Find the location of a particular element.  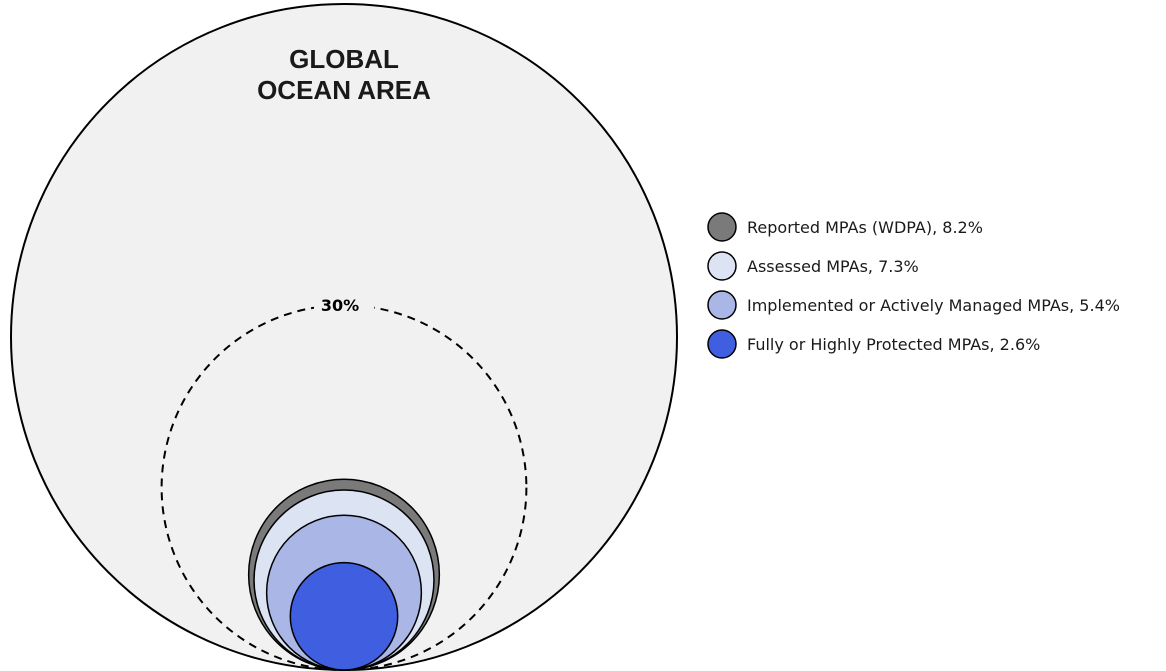

legend-label-4: Fully or Highly Protected MPAs, 2.6% is located at coordinates (893, 344).